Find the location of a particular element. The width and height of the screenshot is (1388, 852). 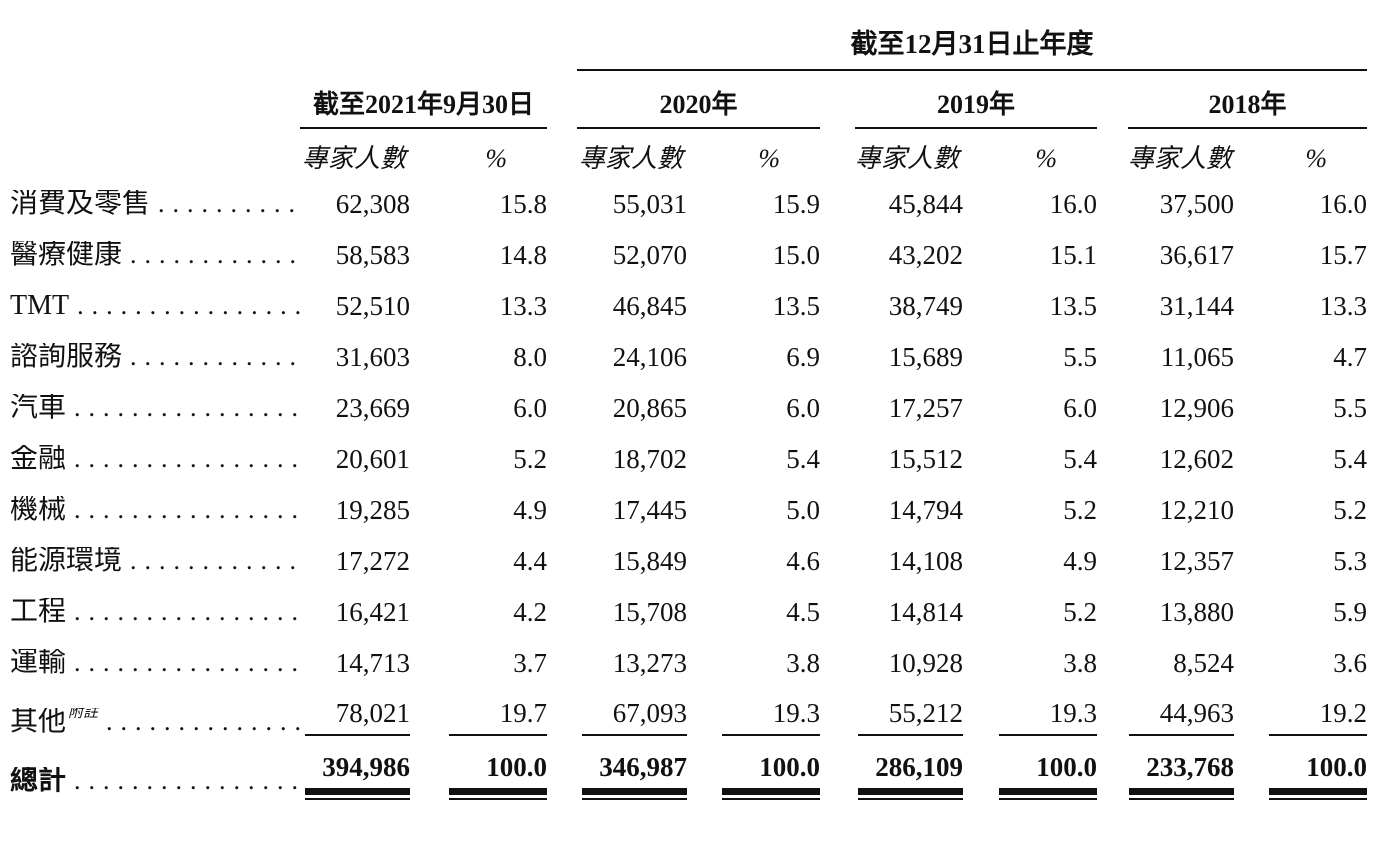

row-label: 消費及零售 is located at coordinates (80, 204).